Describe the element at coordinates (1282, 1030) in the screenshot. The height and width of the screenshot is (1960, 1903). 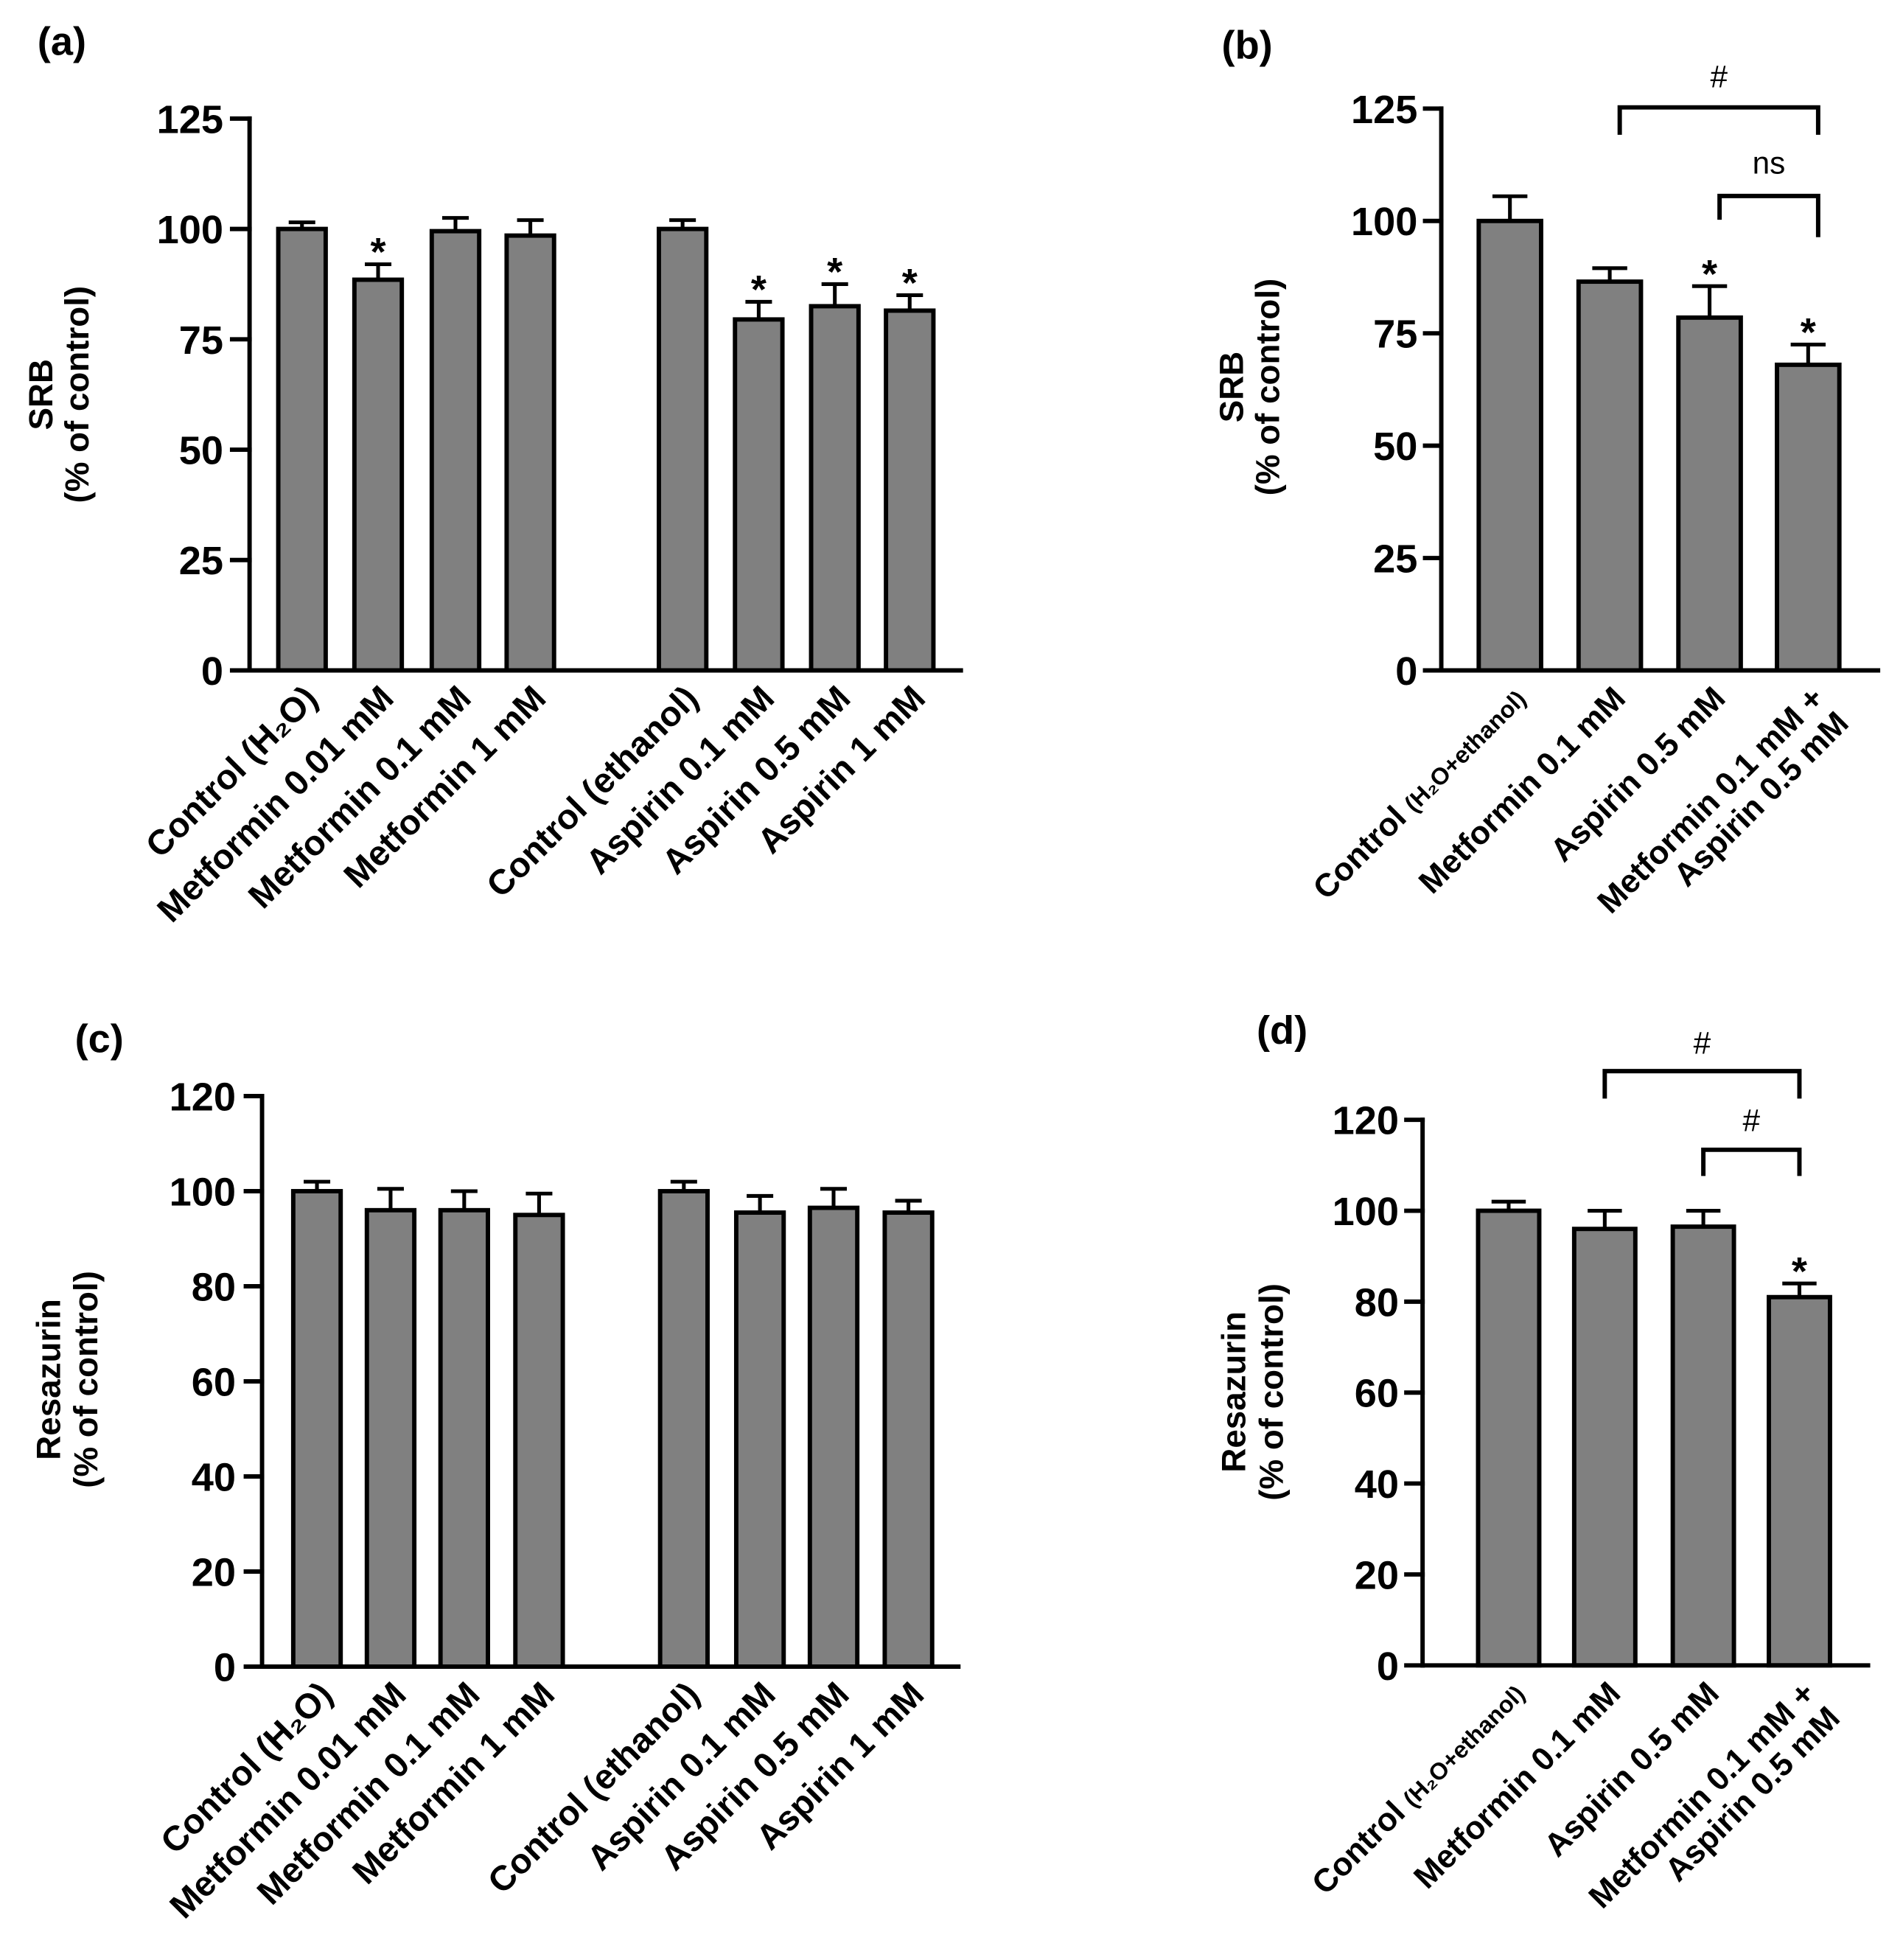
I see `panel-label: (d)` at that location.